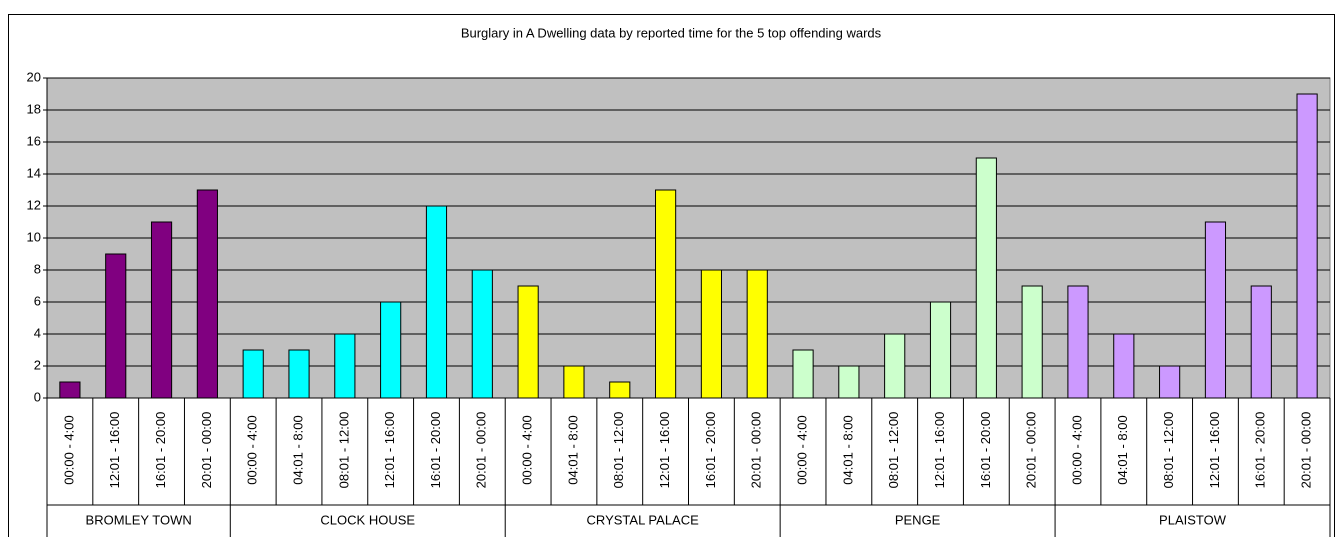  I want to click on group-label: PENGE, so click(918, 519).